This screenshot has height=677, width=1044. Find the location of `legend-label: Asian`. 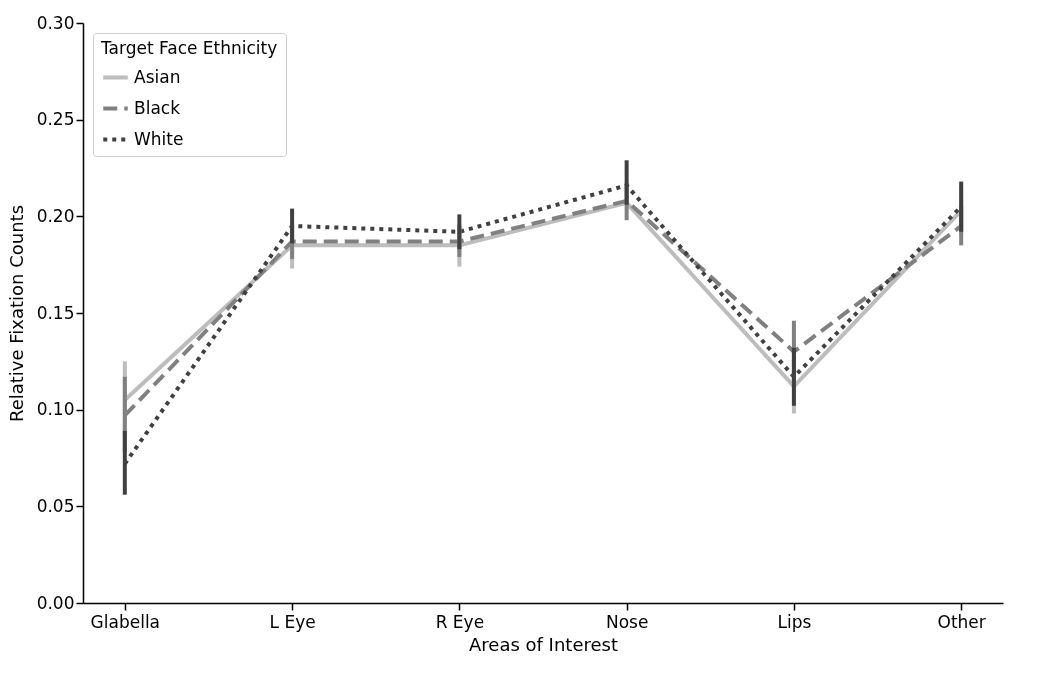

legend-label: Asian is located at coordinates (157, 76).